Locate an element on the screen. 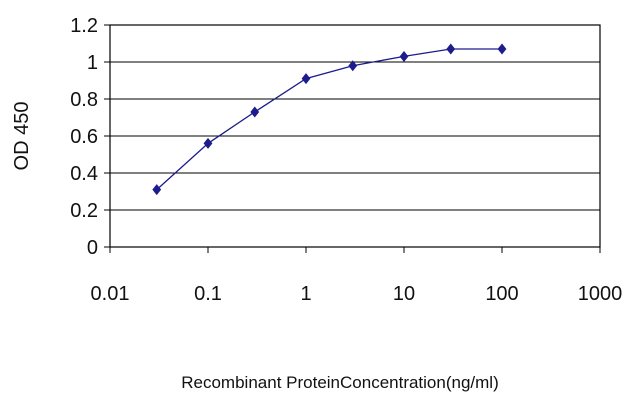  y-axis-ticks: 0 0.2 0.4 0.6 0.8 1 1.2 is located at coordinates (90, 137).